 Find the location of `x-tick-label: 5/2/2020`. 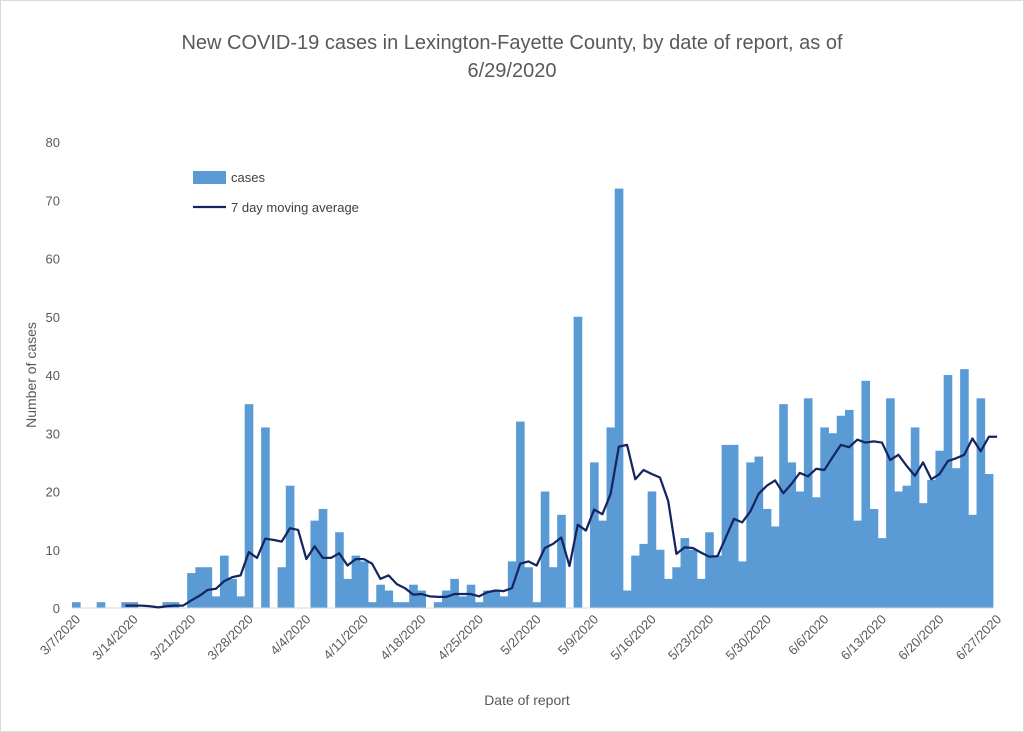

x-tick-label: 5/2/2020 is located at coordinates (520, 635).